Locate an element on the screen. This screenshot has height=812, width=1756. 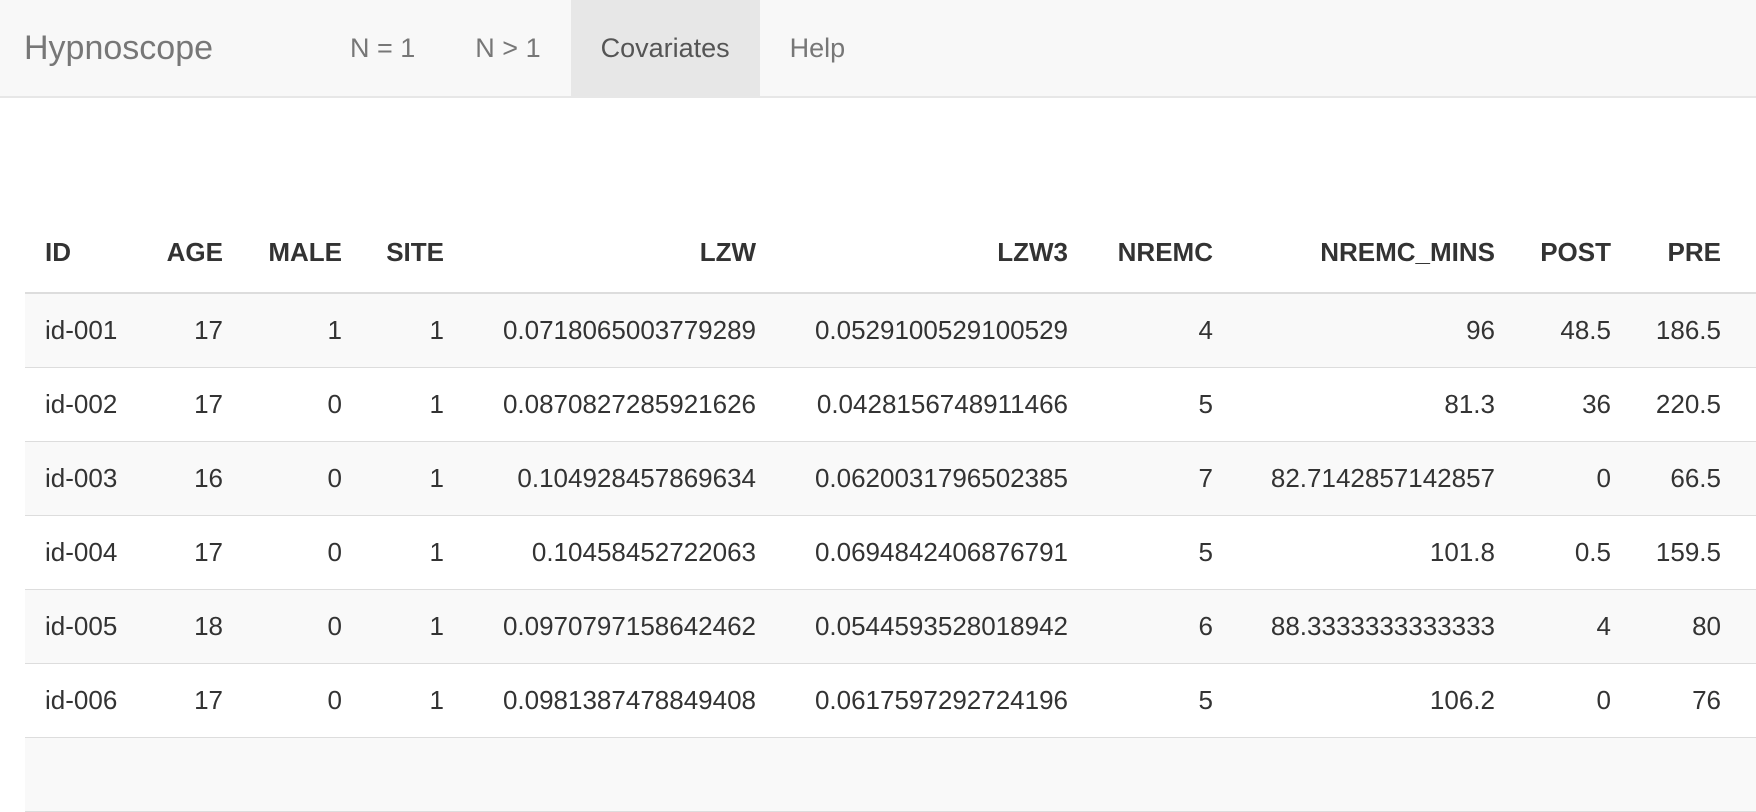
cell-age: 16 is located at coordinates (194, 478).